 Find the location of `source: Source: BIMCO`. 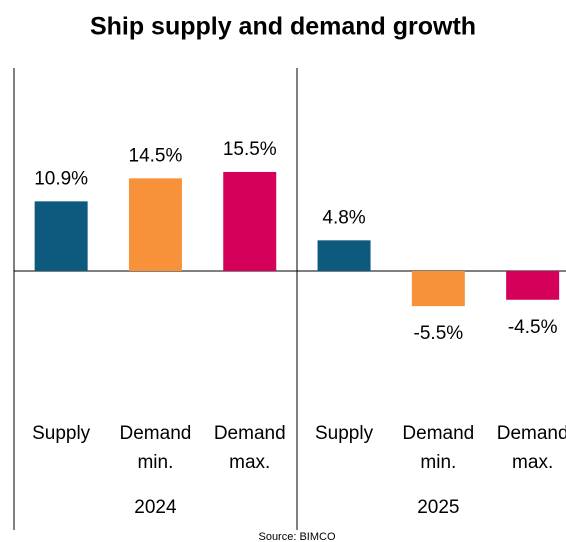

source: Source: BIMCO is located at coordinates (296, 536).